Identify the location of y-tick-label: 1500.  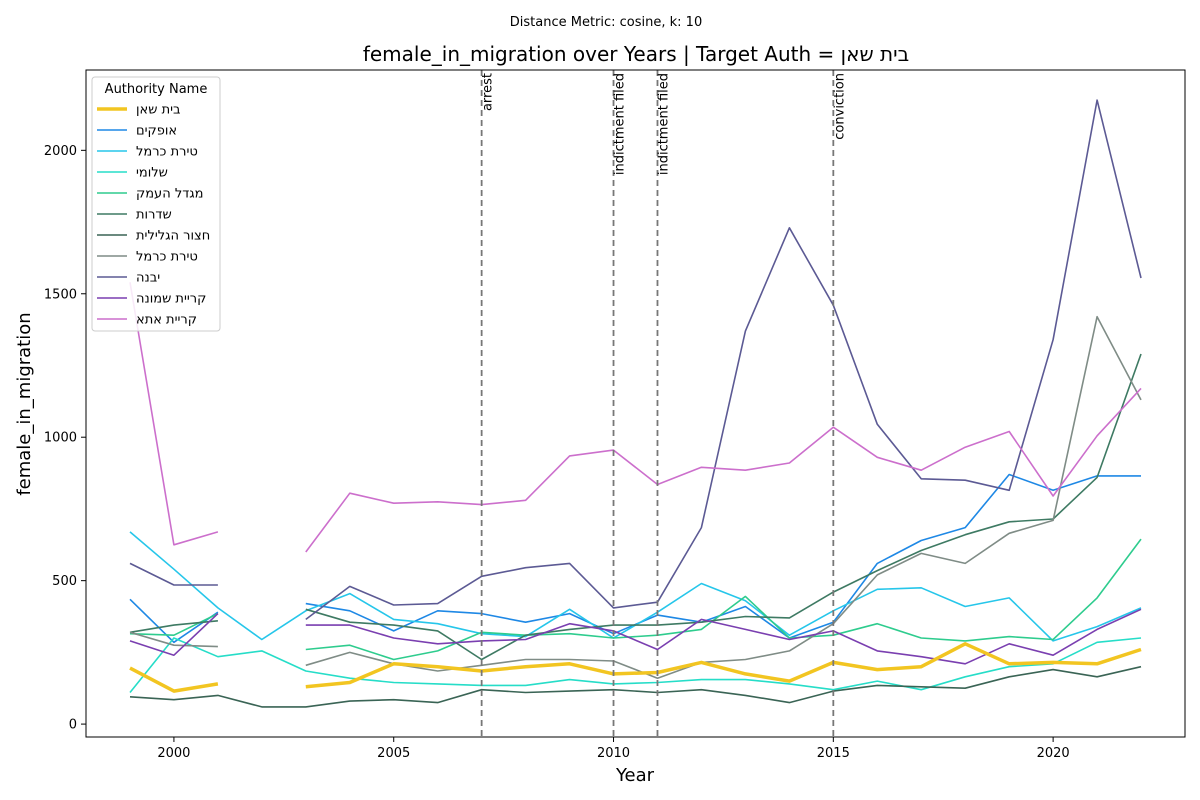
(60, 294).